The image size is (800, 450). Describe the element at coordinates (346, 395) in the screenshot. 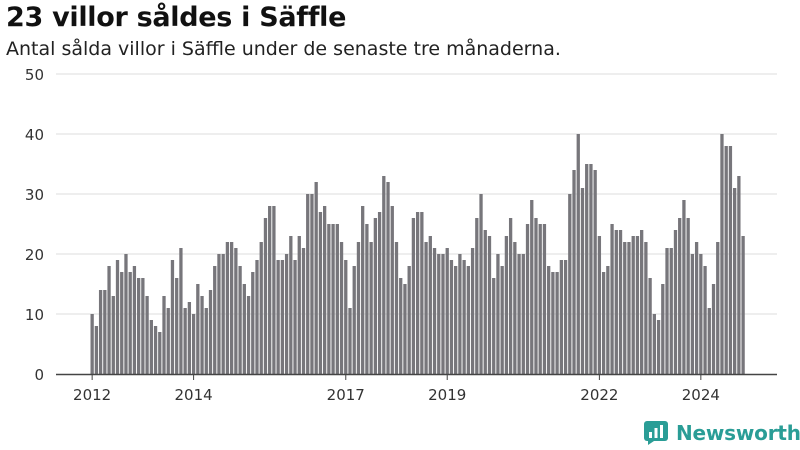

I see `x-tick-label: 2017` at that location.